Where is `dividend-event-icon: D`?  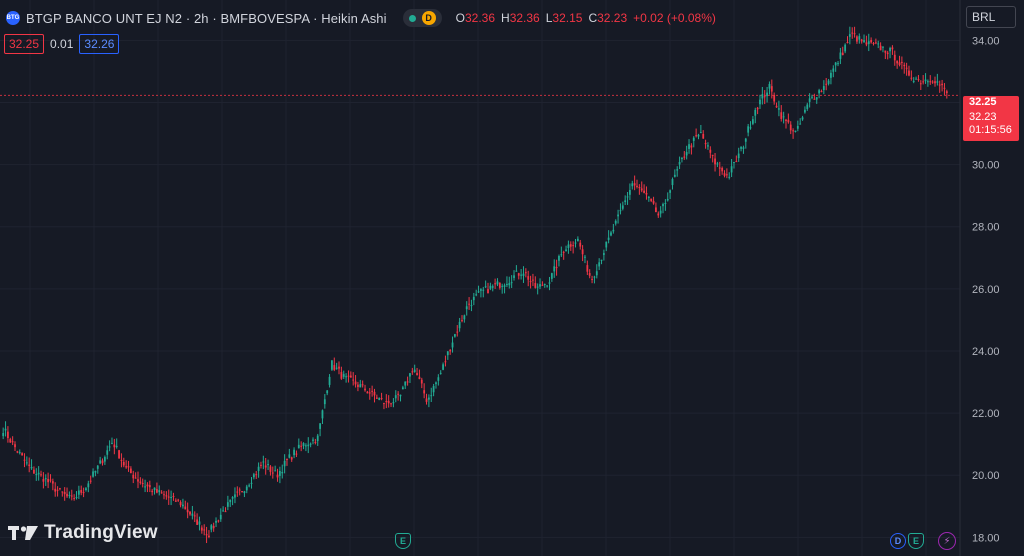
dividend-event-icon: D is located at coordinates (898, 541).